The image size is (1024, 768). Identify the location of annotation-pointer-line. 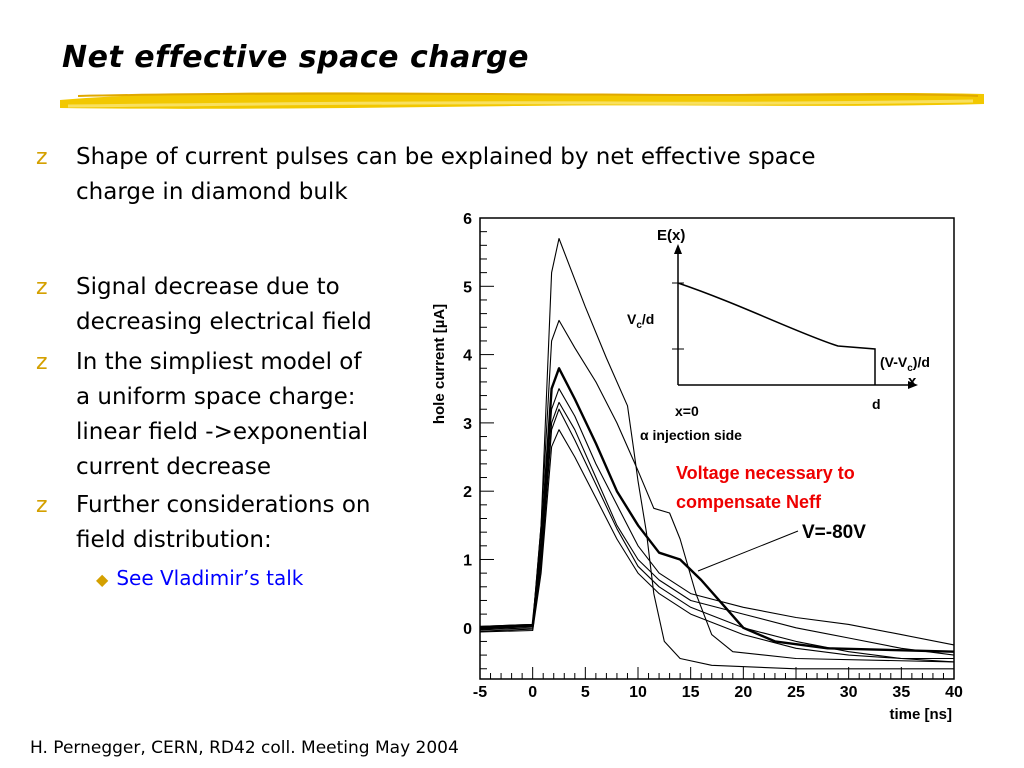
(748, 551).